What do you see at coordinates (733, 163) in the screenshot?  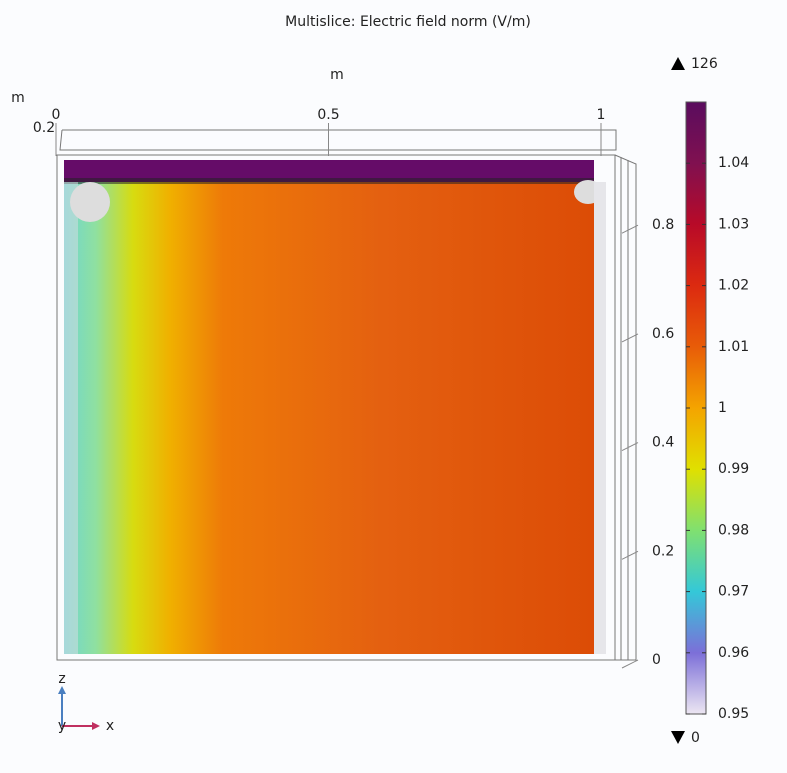 I see `colorbar-tick-label: 1.04` at bounding box center [733, 163].